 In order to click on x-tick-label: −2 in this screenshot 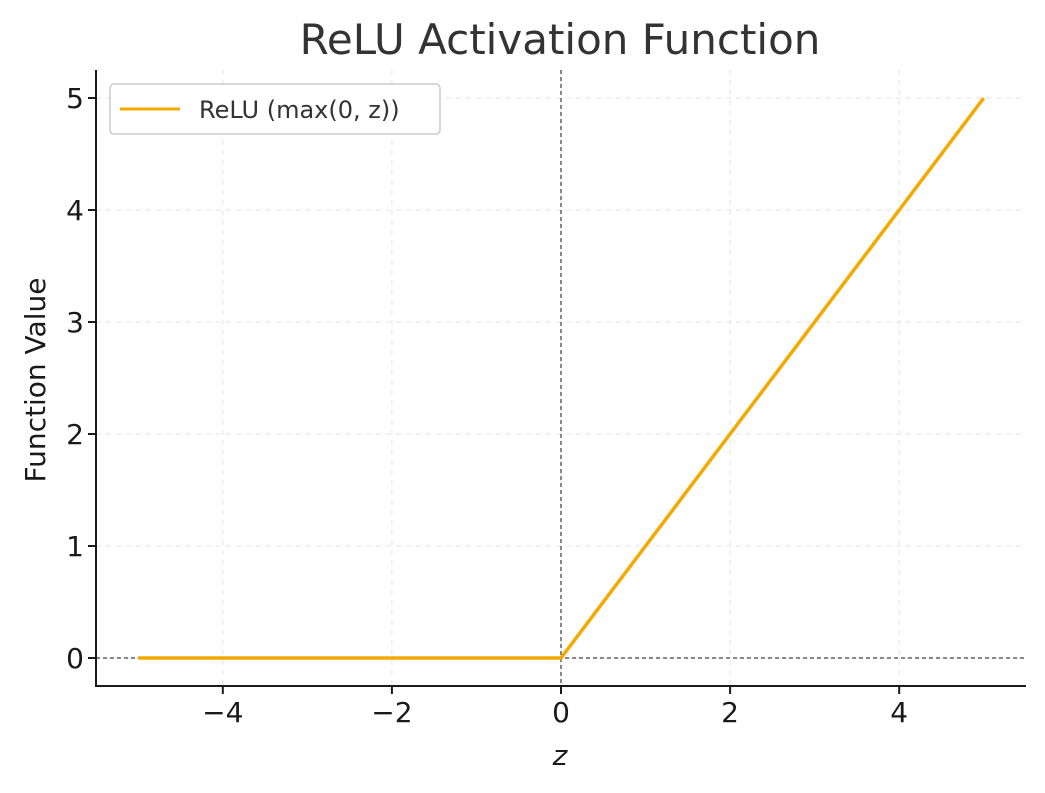, I will do `click(391, 712)`.